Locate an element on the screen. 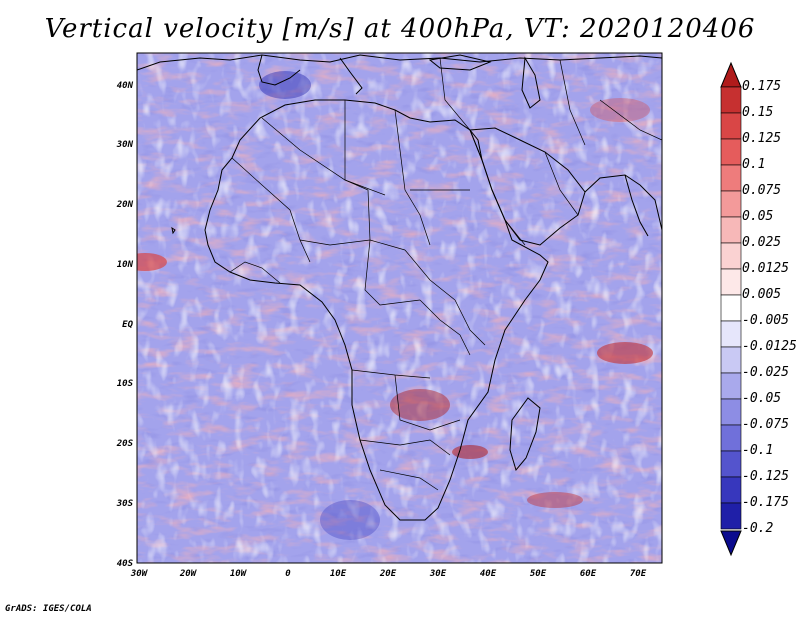  colorbar is located at coordinates (731, 309).